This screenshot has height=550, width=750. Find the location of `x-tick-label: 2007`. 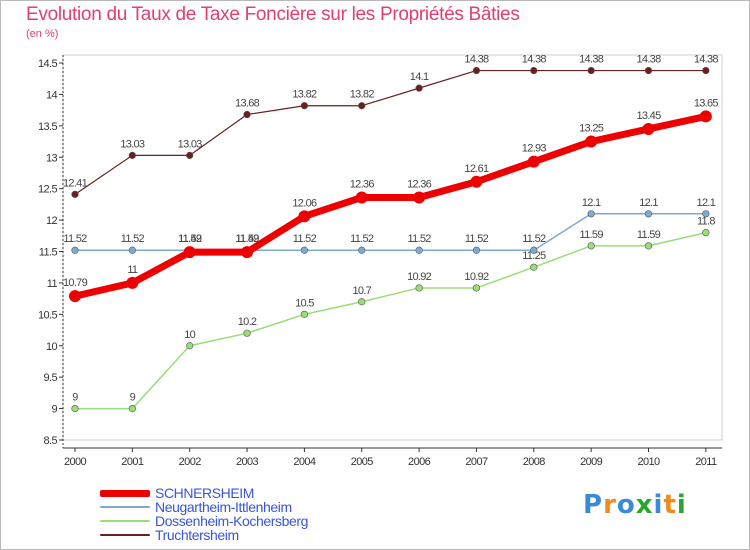

x-tick-label: 2007 is located at coordinates (476, 462).